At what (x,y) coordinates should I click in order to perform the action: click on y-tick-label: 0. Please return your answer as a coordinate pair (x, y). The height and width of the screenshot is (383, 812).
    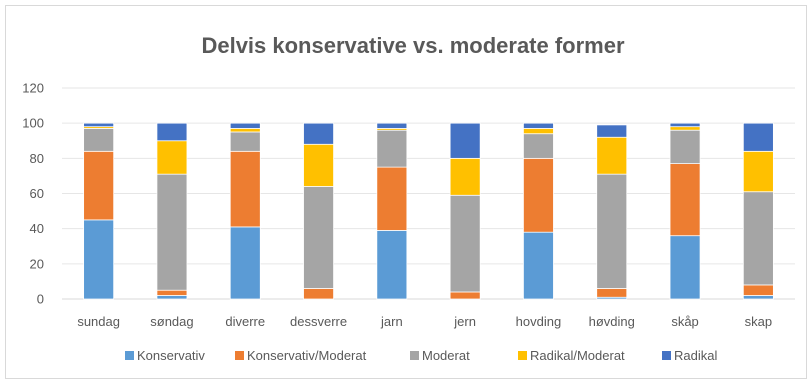
    Looking at the image, I should click on (40, 299).